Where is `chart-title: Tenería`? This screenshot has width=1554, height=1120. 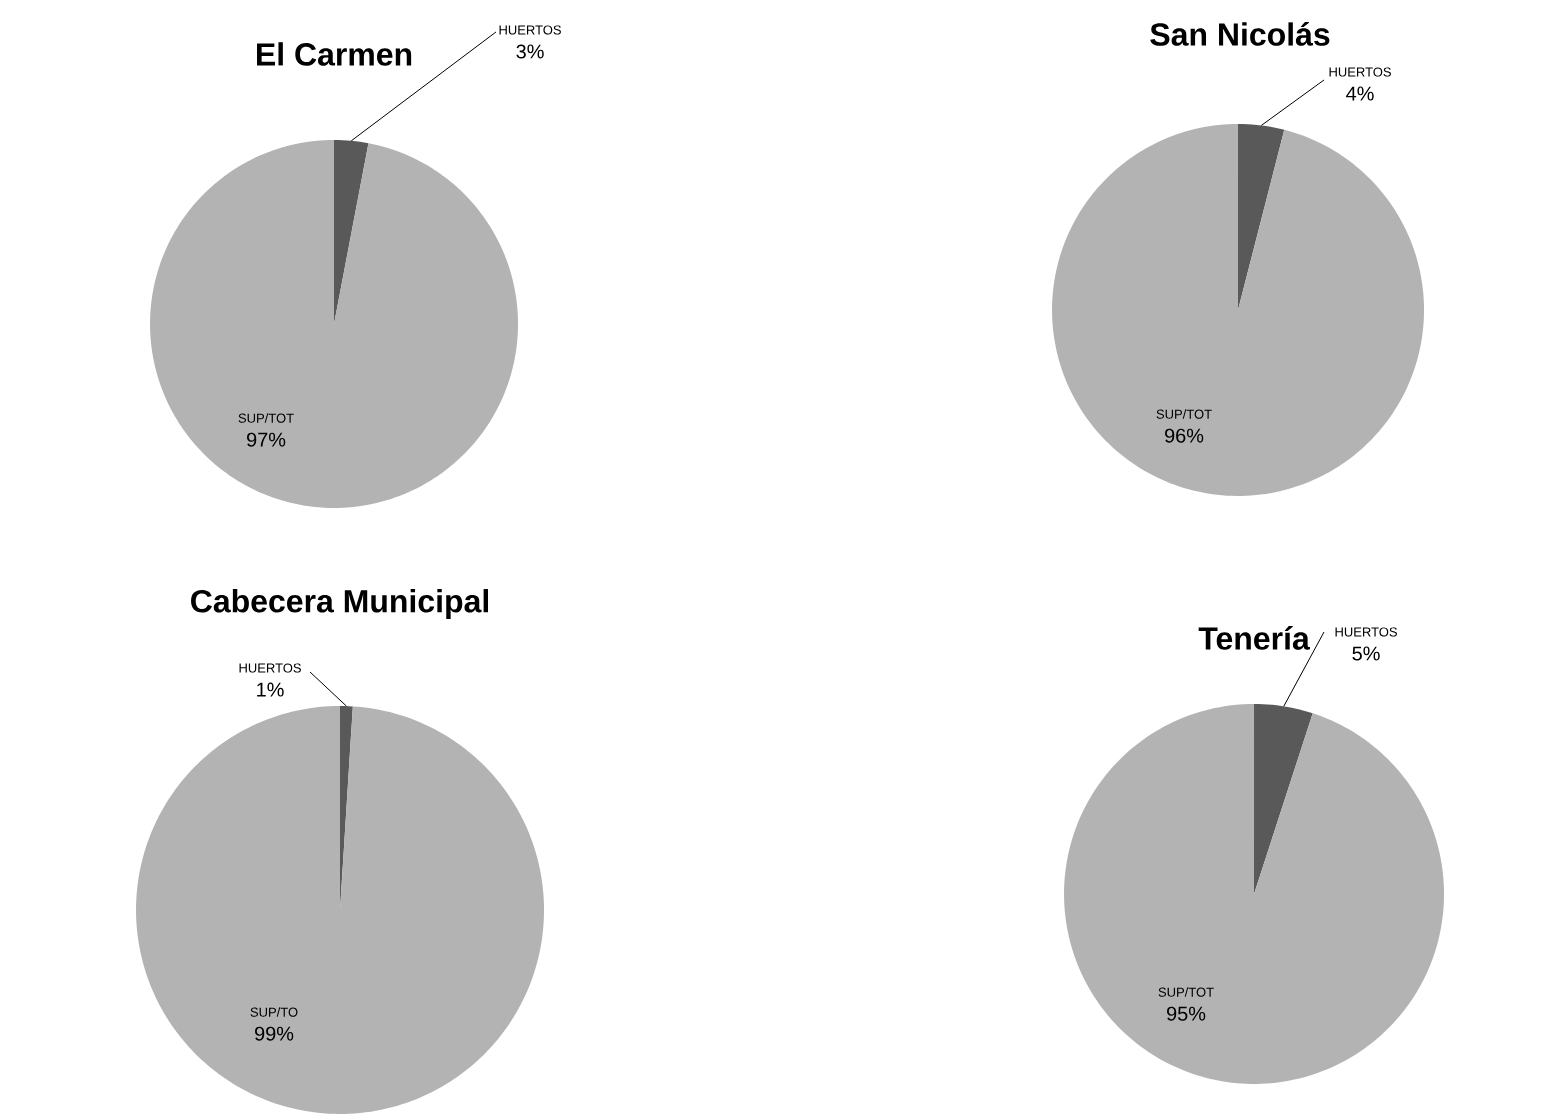 chart-title: Tenería is located at coordinates (1254, 638).